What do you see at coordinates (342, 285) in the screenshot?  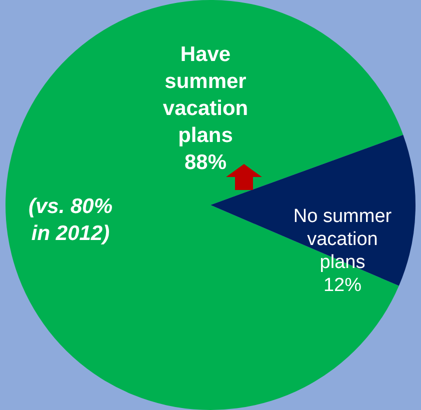 I see `data-label: 12%` at bounding box center [342, 285].